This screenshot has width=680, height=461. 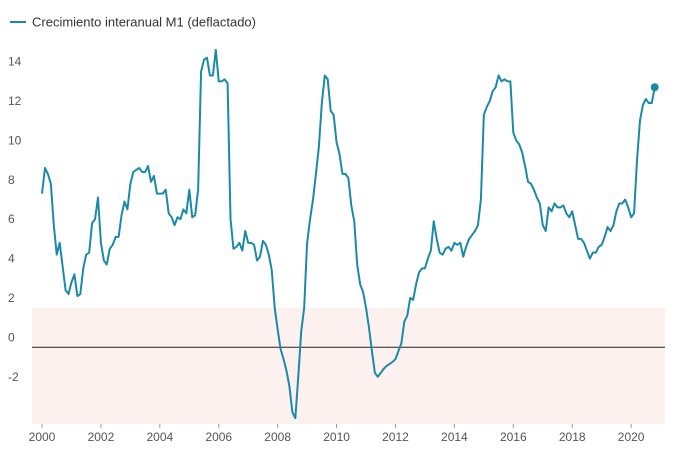 What do you see at coordinates (513, 437) in the screenshot?
I see `x-tick-label: 2016` at bounding box center [513, 437].